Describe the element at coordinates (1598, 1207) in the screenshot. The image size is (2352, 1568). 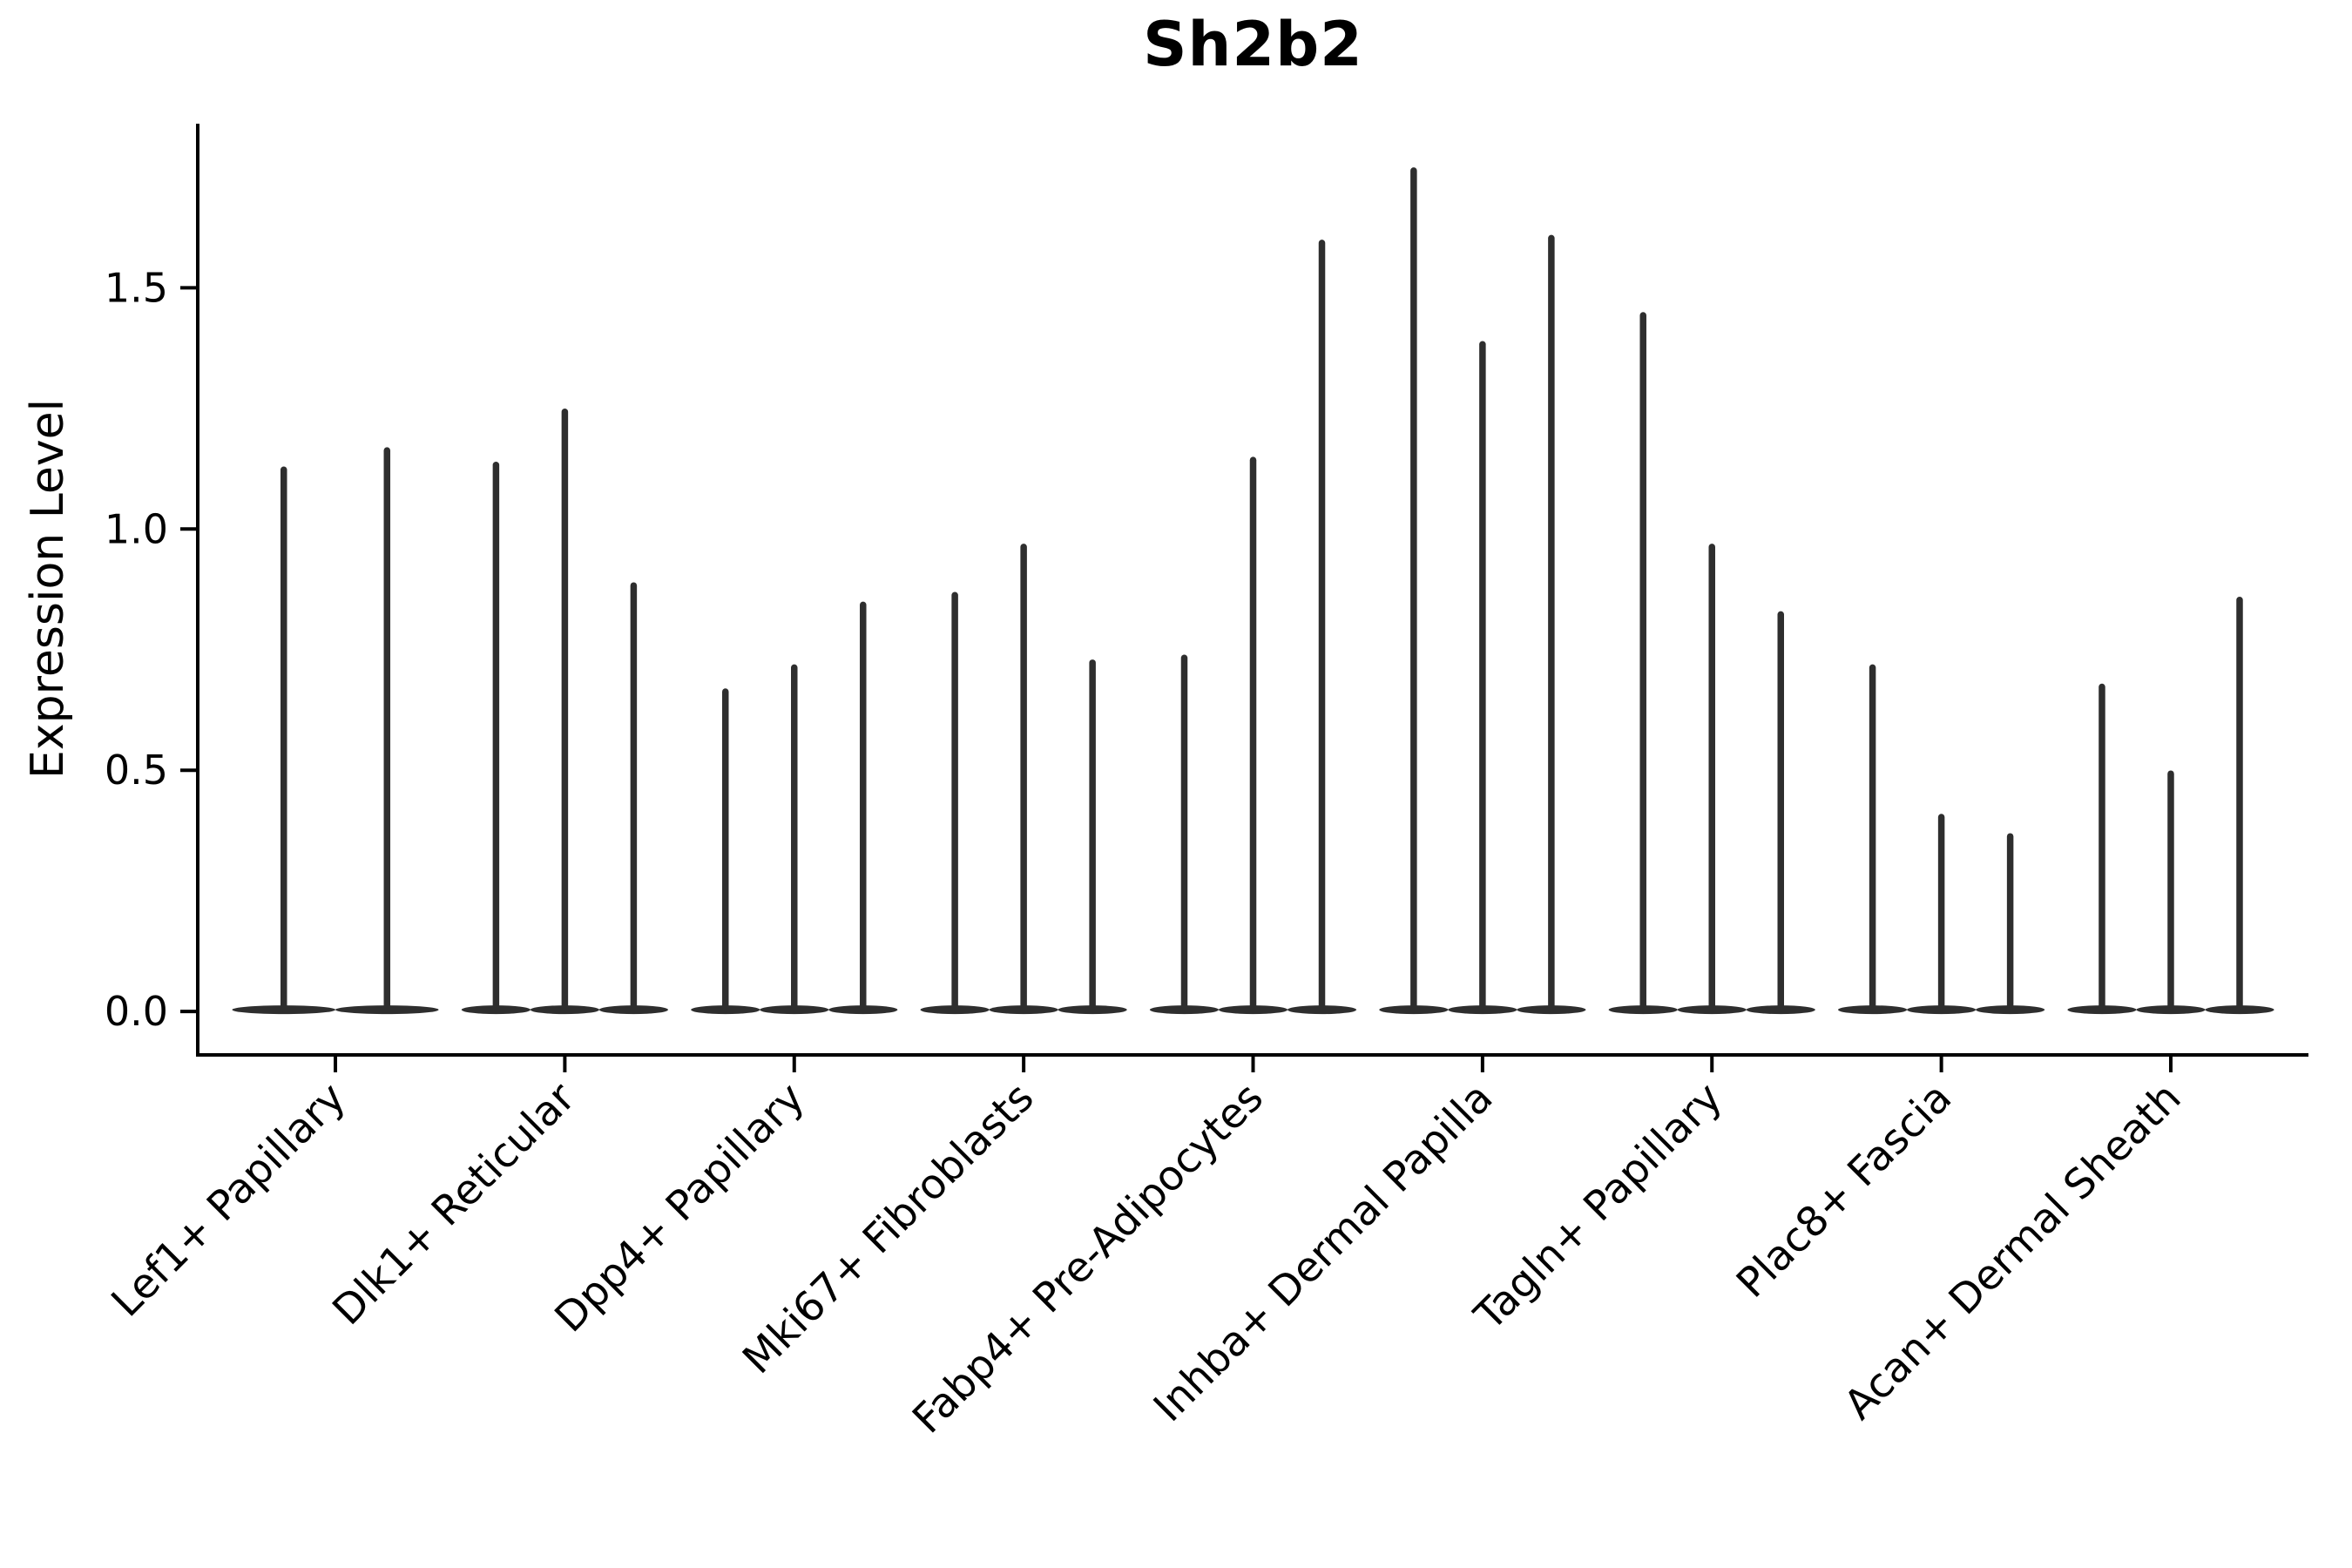
I see `x-tick-label: Tagln+ Papillary` at that location.